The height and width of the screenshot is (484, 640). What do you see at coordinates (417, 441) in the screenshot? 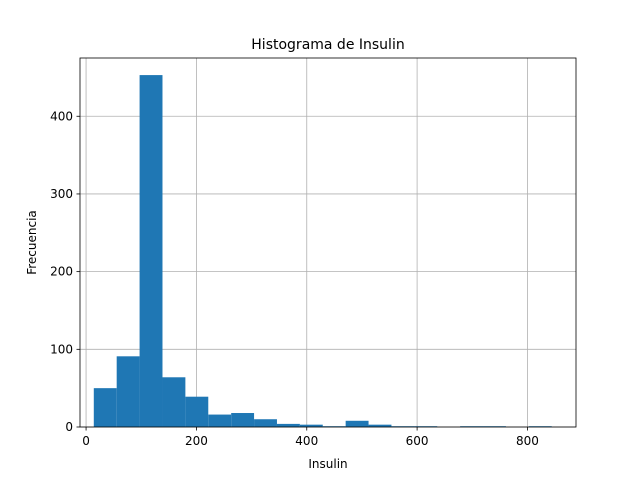
I see `x-tick-label-3: 600` at bounding box center [417, 441].